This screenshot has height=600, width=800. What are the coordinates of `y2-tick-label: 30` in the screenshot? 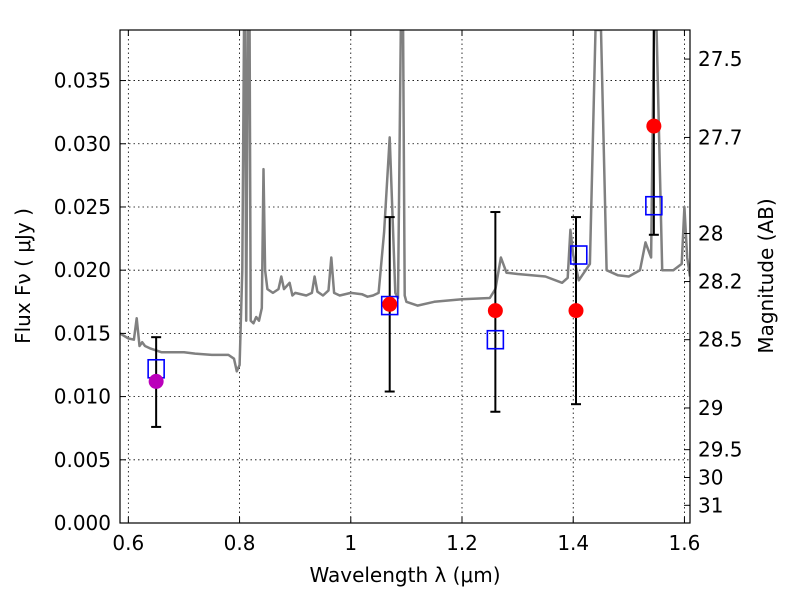 It's located at (710, 477).